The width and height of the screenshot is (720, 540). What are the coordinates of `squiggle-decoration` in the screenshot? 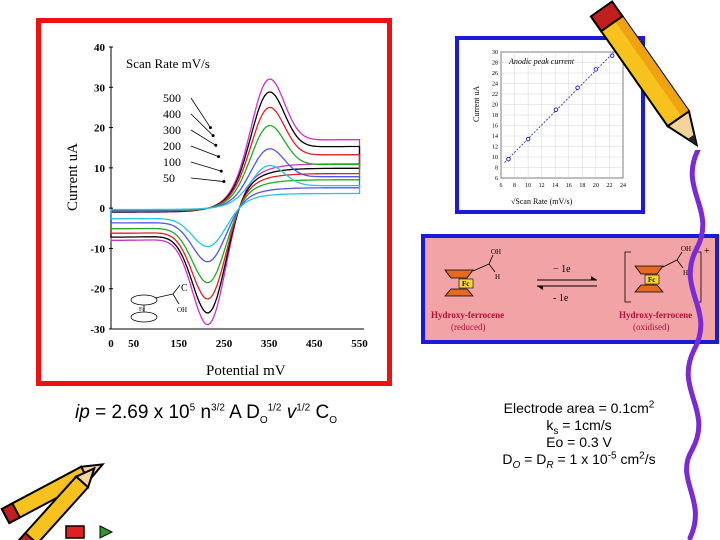 It's located at (695, 345).